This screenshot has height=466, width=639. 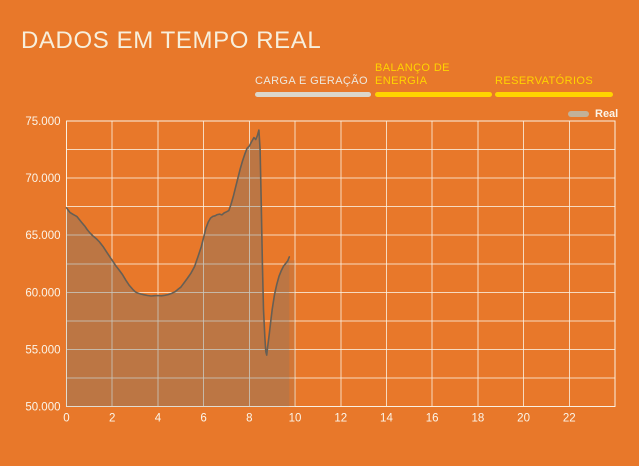 I want to click on x-axis-tick-label: 18, so click(x=477, y=419).